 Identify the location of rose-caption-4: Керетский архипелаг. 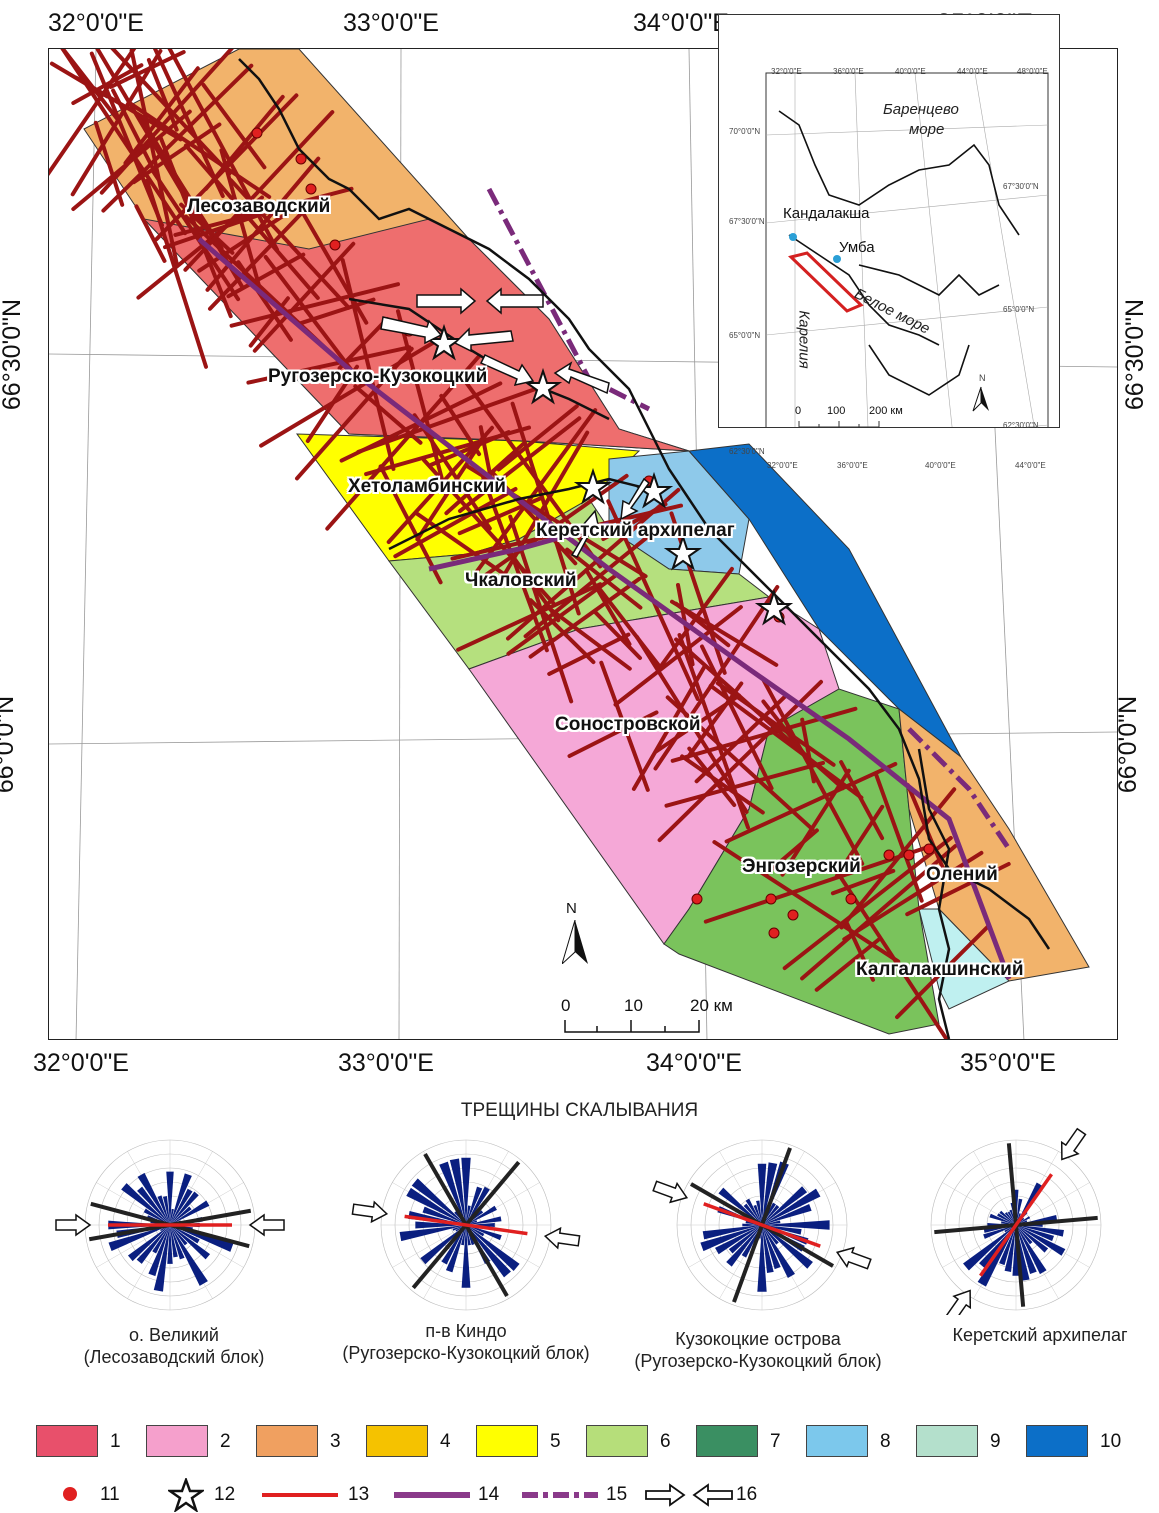
(1039, 1335).